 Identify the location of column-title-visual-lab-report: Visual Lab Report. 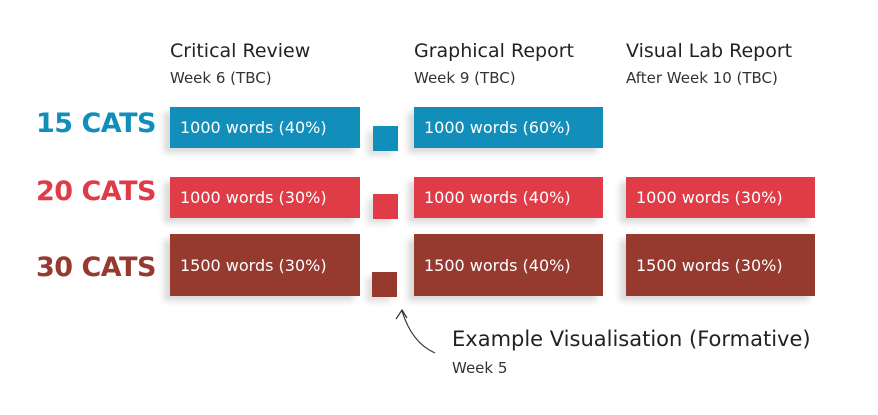
(709, 51).